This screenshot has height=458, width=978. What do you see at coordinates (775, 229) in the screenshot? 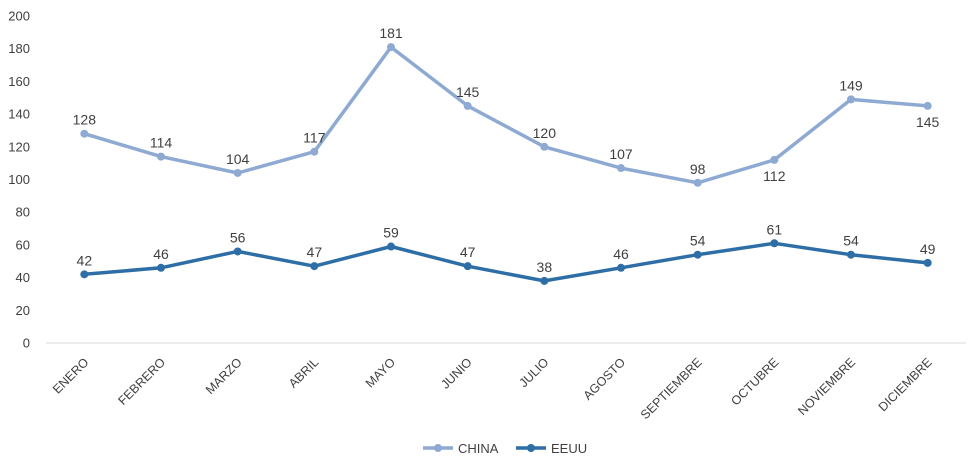
I see `data-label: 61` at bounding box center [775, 229].